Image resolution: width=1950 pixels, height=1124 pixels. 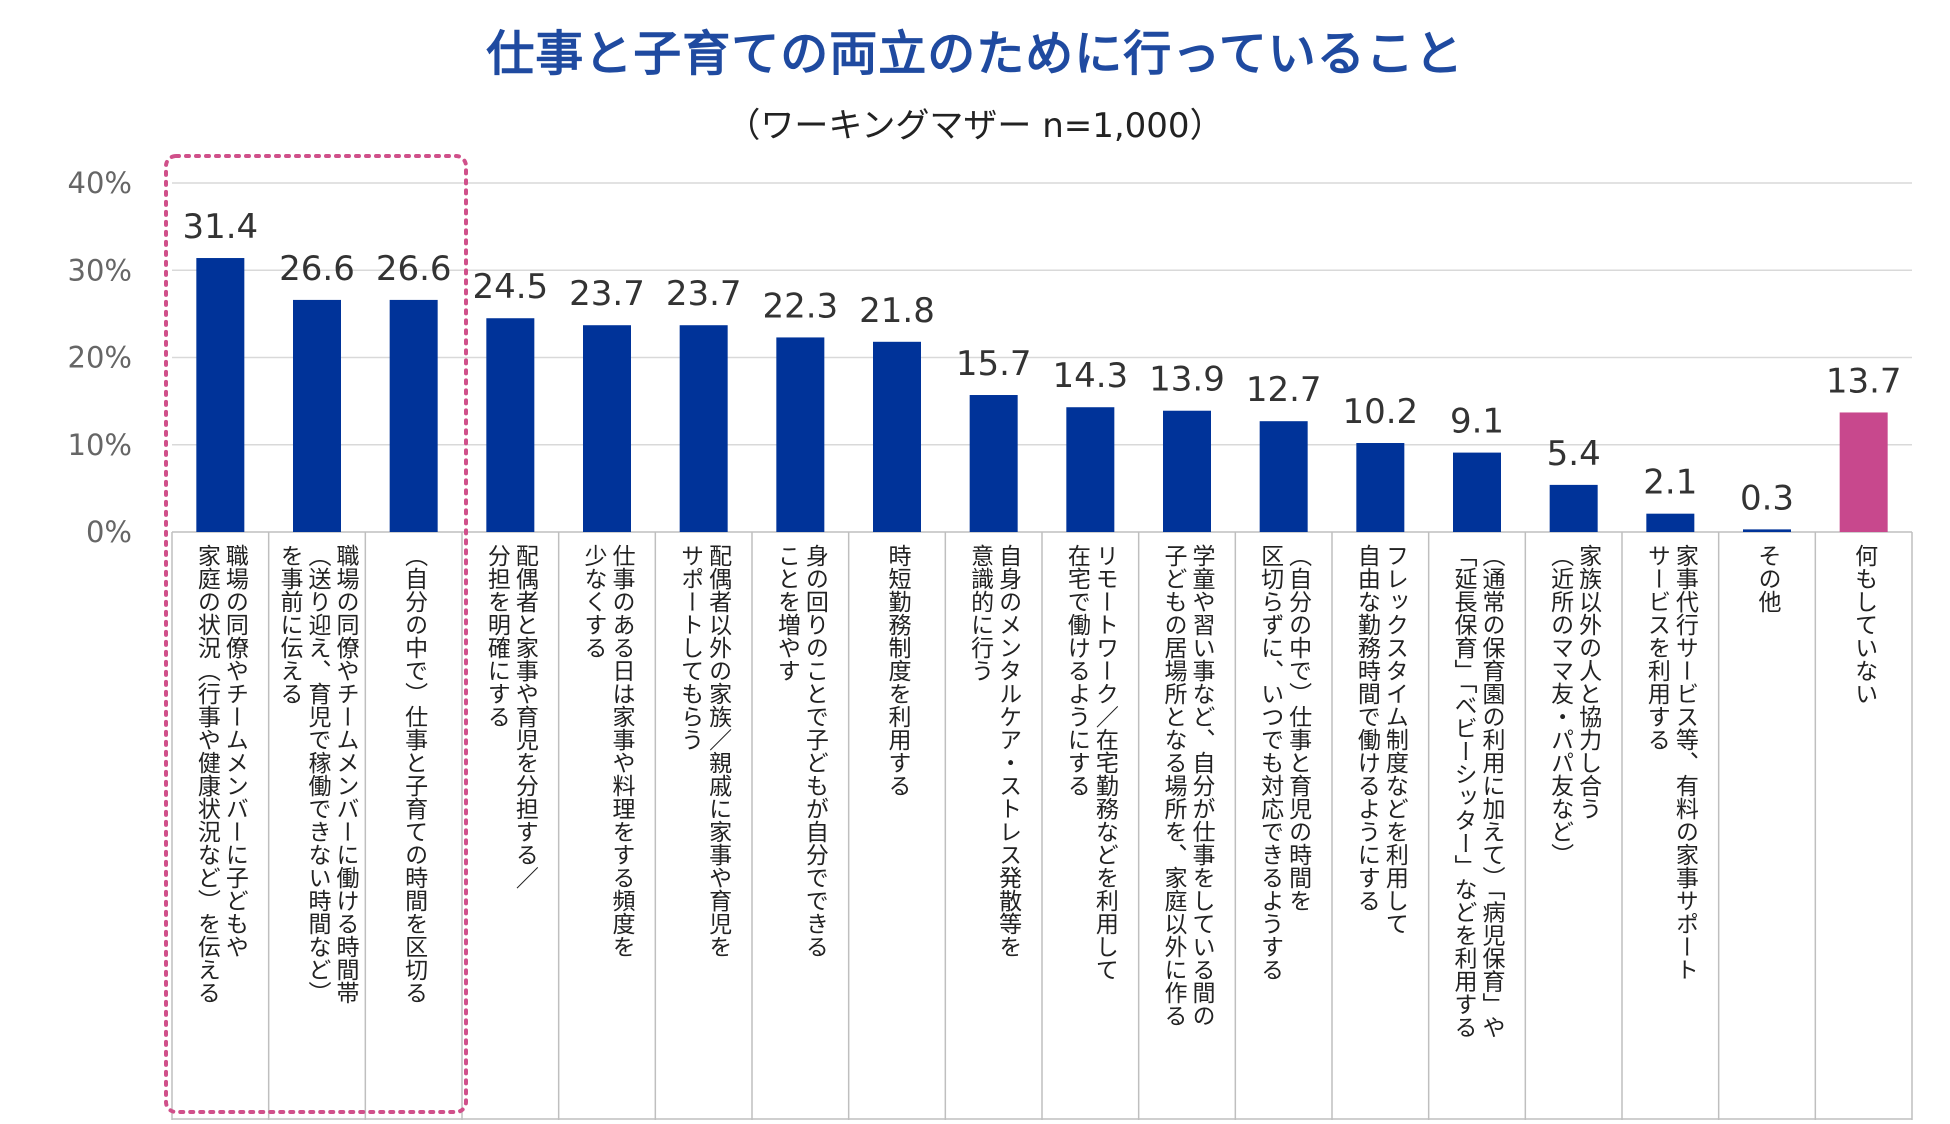 What do you see at coordinates (1768, 578) in the screenshot?
I see `category-label: その他` at bounding box center [1768, 578].